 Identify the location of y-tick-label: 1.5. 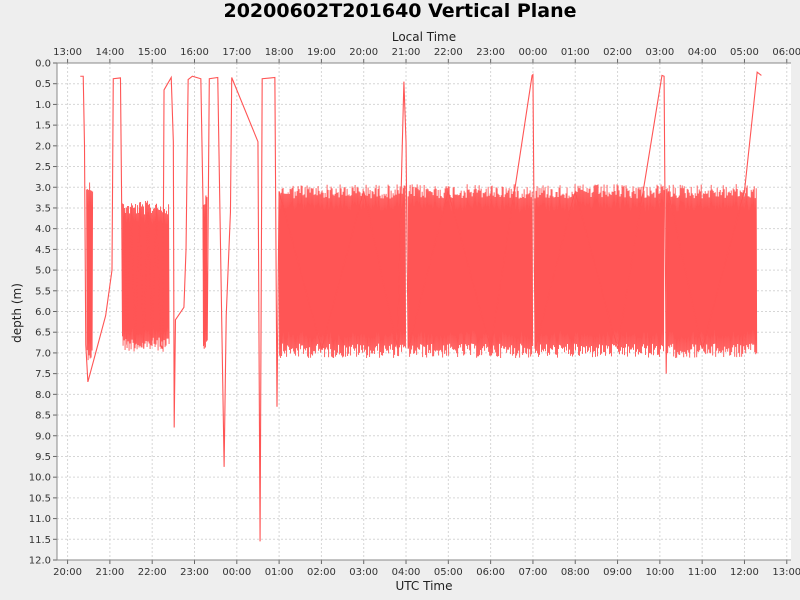
(43, 126).